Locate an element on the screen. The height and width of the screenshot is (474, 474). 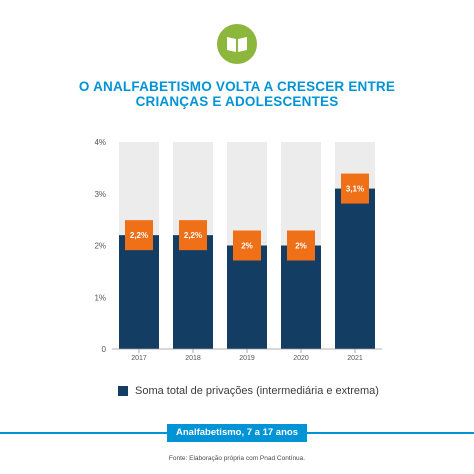
x-tick-label: 2019 is located at coordinates (247, 358).